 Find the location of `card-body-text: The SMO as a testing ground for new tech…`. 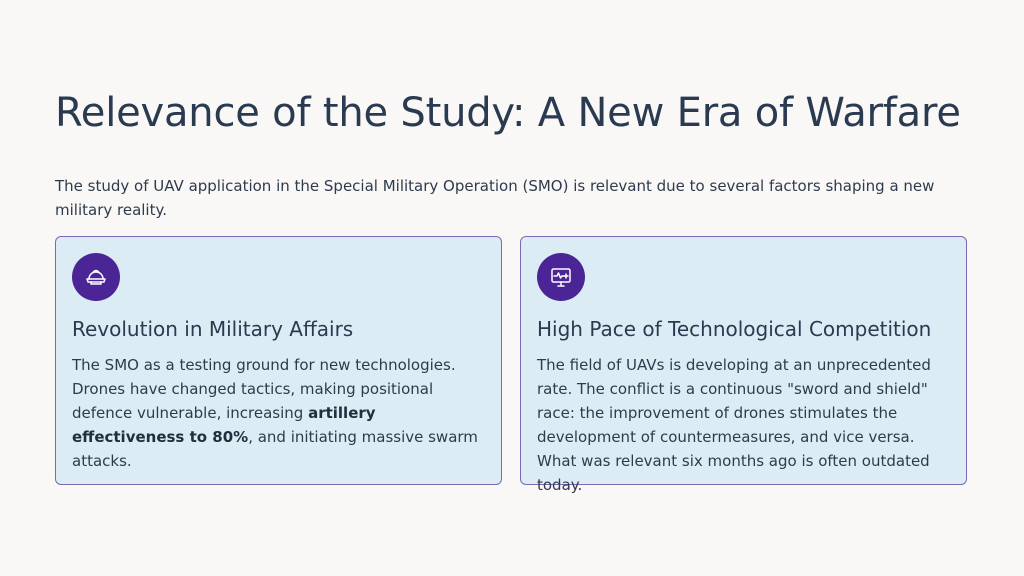

card-body-text: The SMO as a testing ground for new tech… is located at coordinates (264, 389).